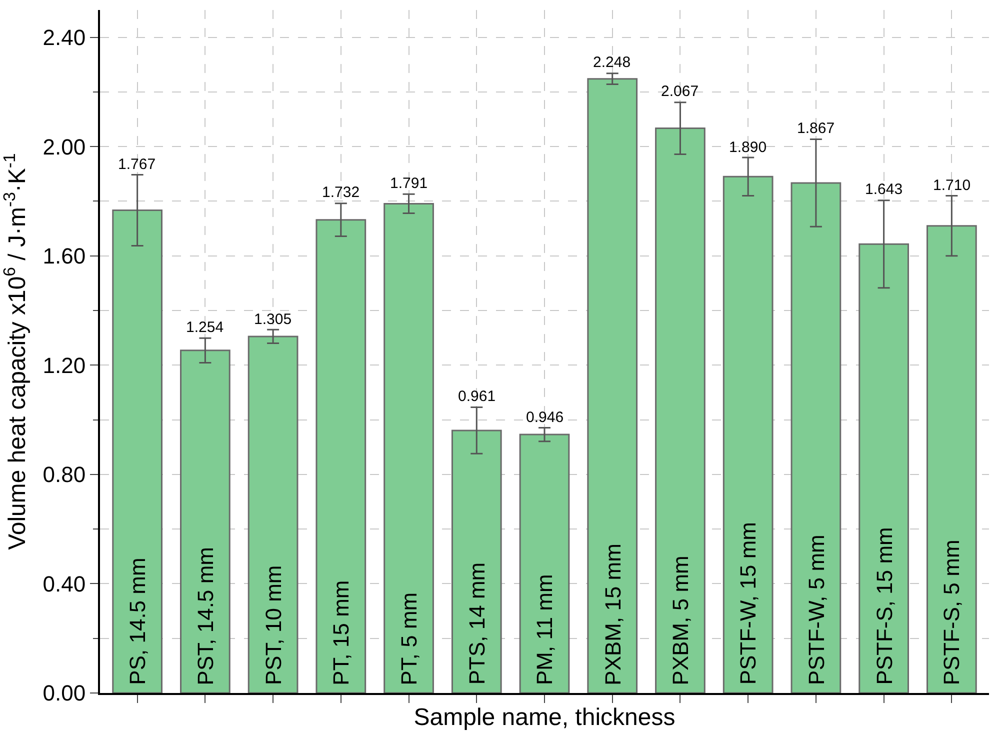  Describe the element at coordinates (816, 128) in the screenshot. I see `data-label: 1.867` at that location.